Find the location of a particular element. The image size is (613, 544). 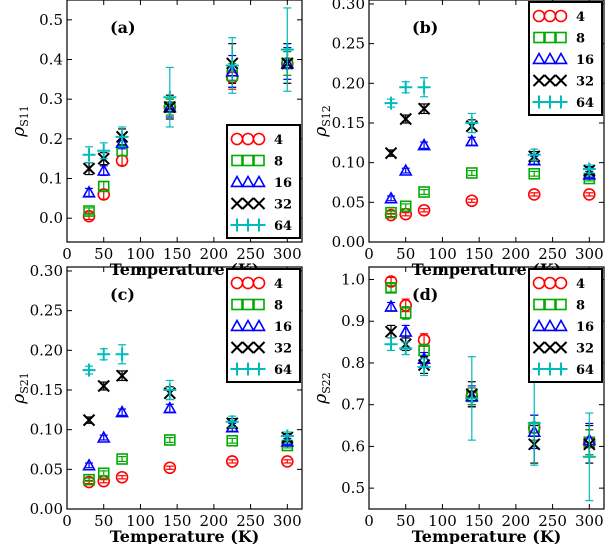

y-tick-label: 0.15 is located at coordinates (348, 123).